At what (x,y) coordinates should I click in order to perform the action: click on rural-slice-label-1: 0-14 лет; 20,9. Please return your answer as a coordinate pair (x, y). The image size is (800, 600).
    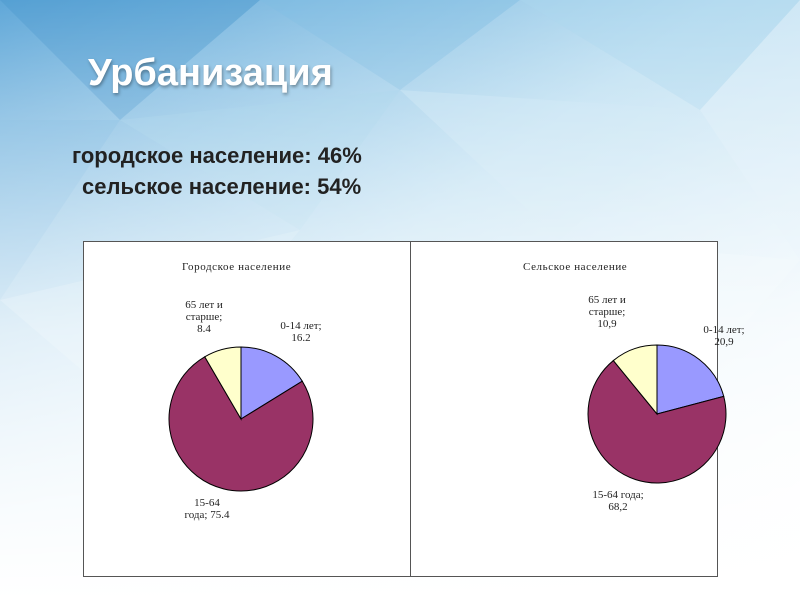
    Looking at the image, I should click on (723, 336).